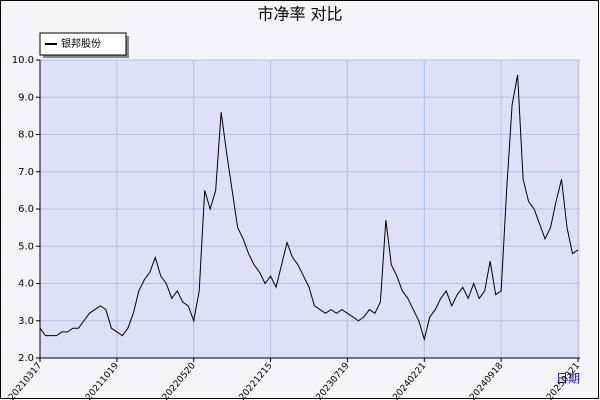 The image size is (600, 400). I want to click on x-axis-label: 日期, so click(568, 379).